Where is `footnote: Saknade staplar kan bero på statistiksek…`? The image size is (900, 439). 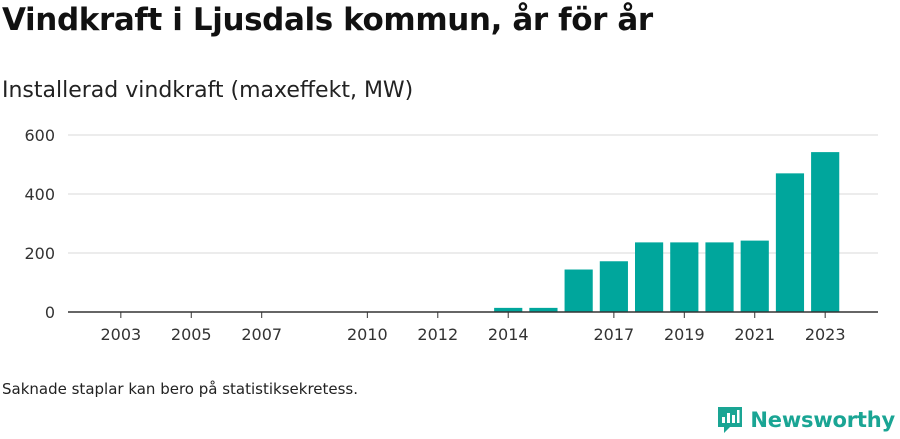 footnote: Saknade staplar kan bero på statistiksek… is located at coordinates (180, 389).